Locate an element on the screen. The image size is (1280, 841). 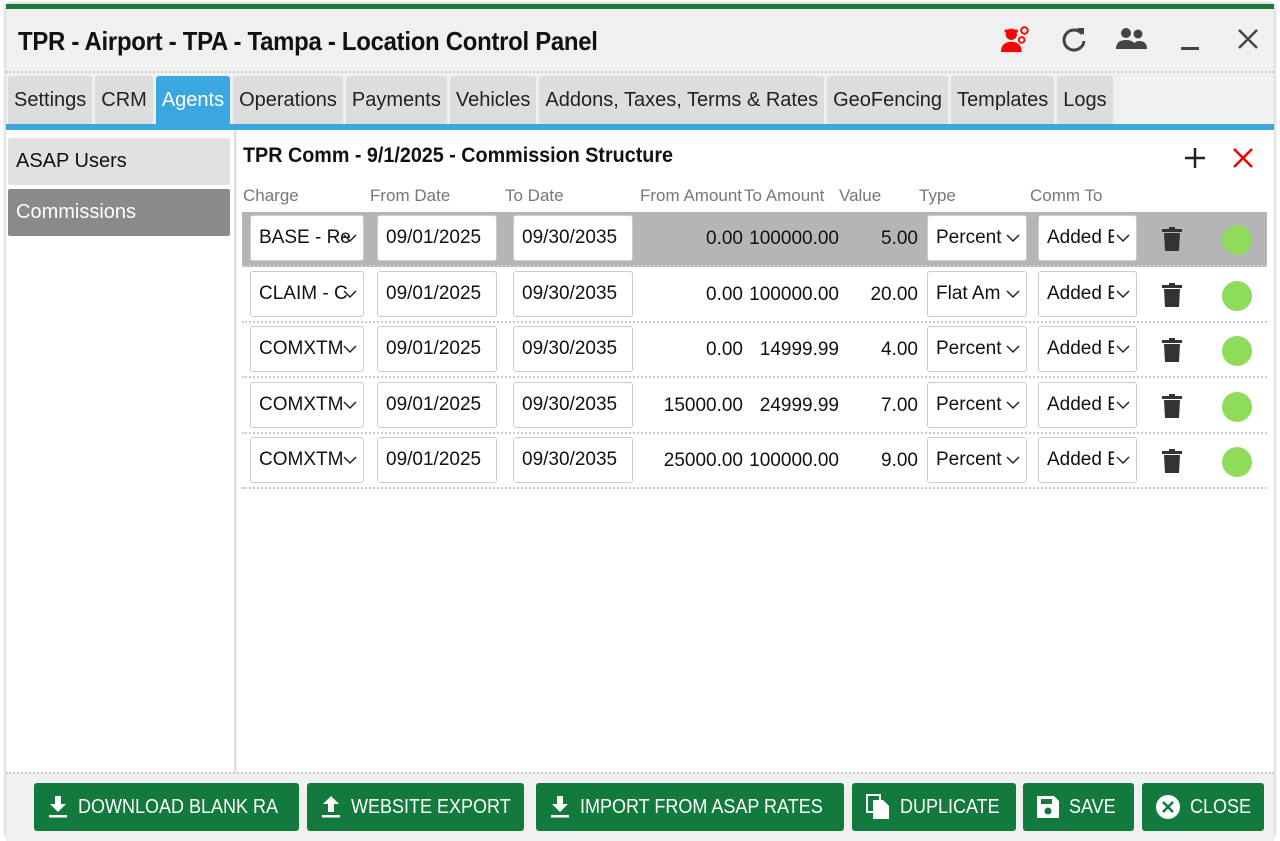
to-amount: 24999.99 is located at coordinates (799, 405).